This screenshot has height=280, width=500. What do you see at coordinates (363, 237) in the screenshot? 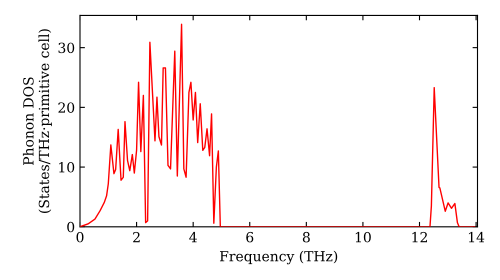
I see `x-tick-label: 10` at bounding box center [363, 237].